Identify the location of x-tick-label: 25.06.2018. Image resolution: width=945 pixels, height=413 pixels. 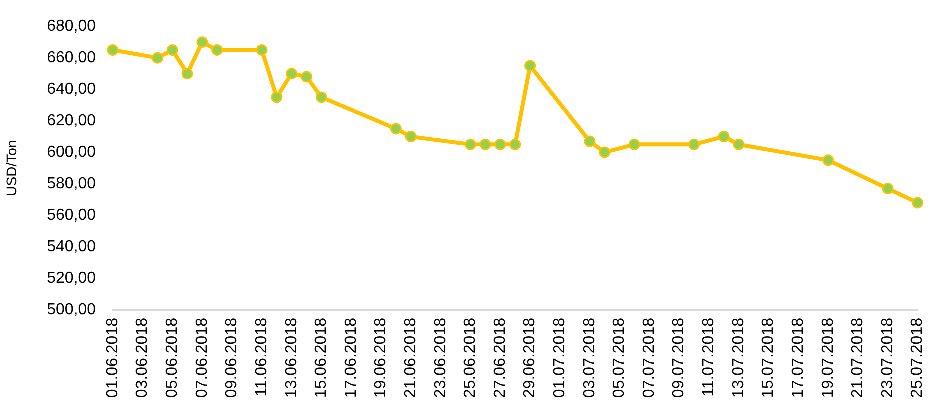
(471, 358).